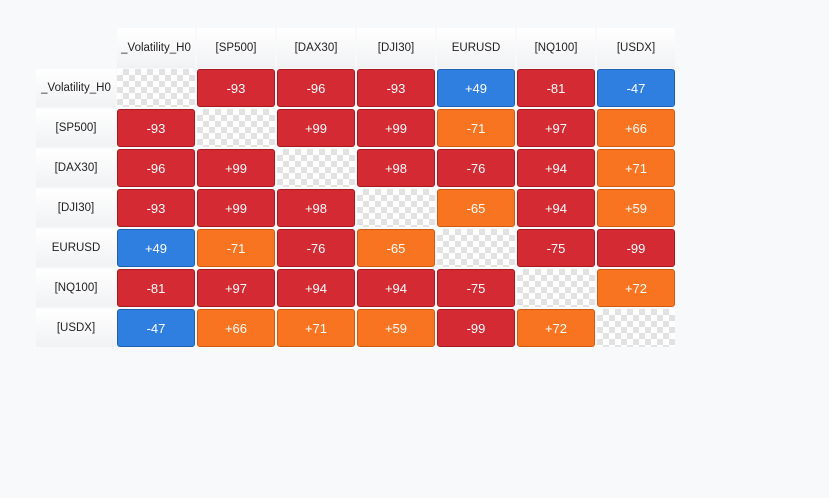 This screenshot has width=829, height=498. I want to click on row-header: [NQ100], so click(76, 288).